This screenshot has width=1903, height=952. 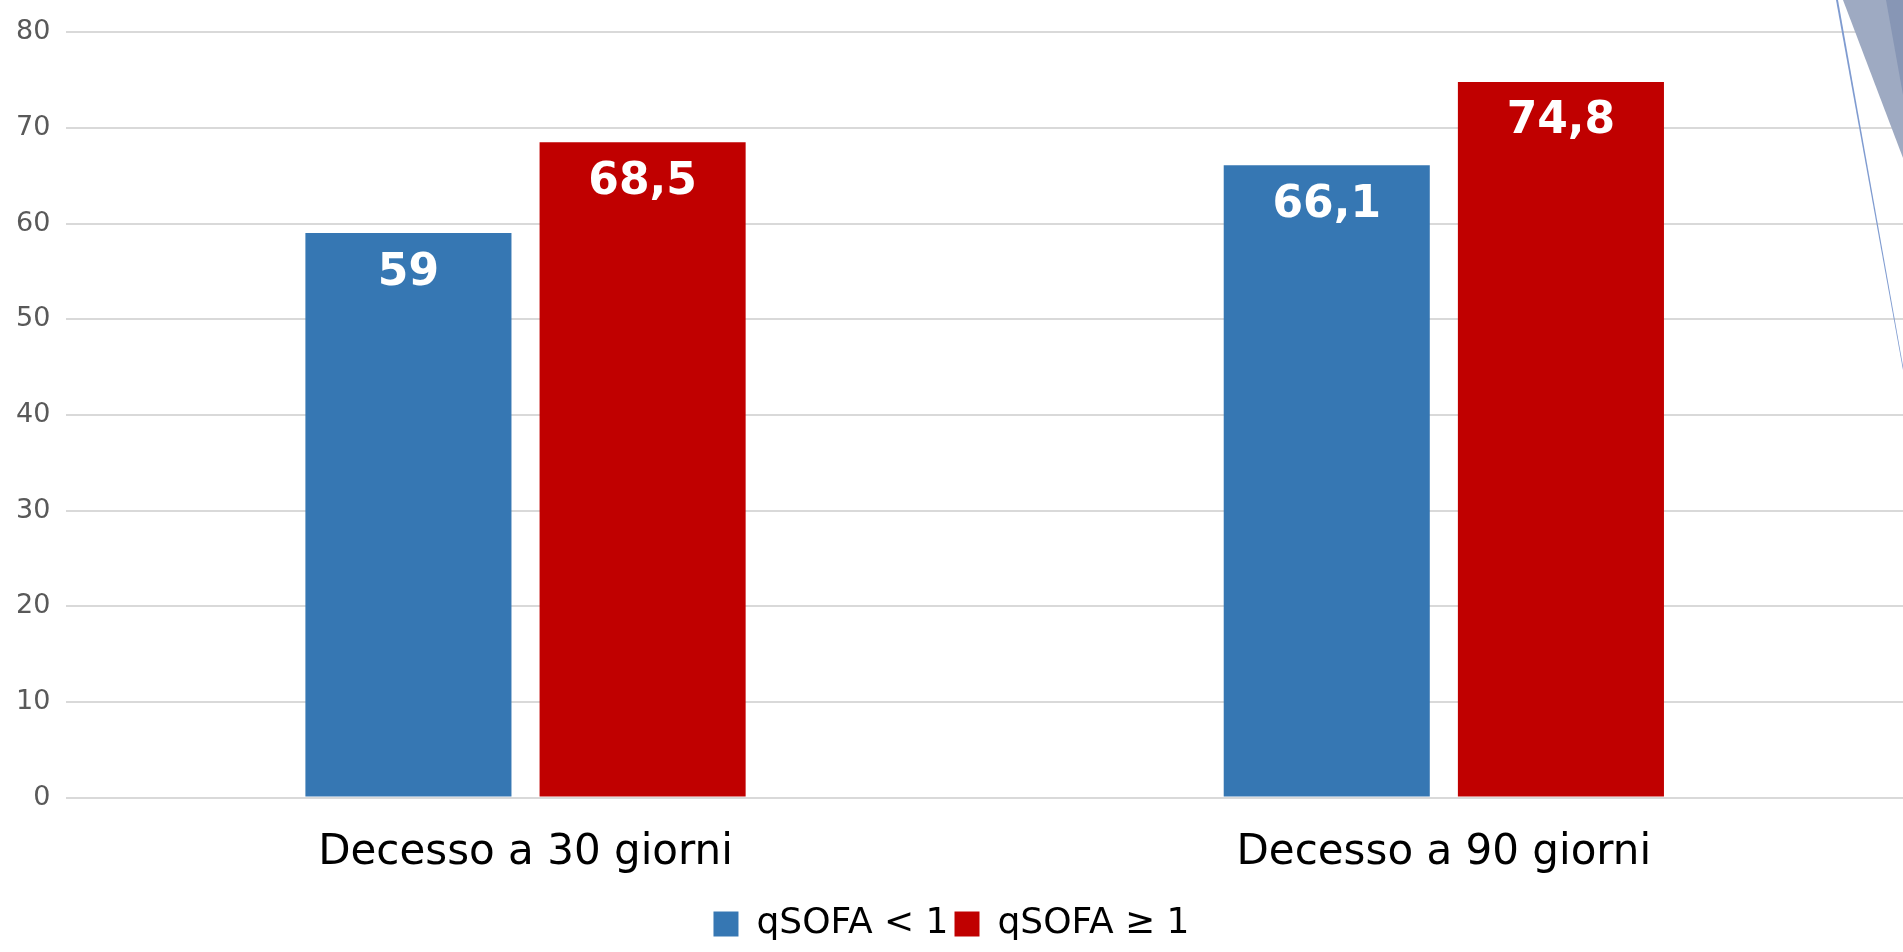 What do you see at coordinates (33, 125) in the screenshot?
I see `y-tick-label: 70` at bounding box center [33, 125].